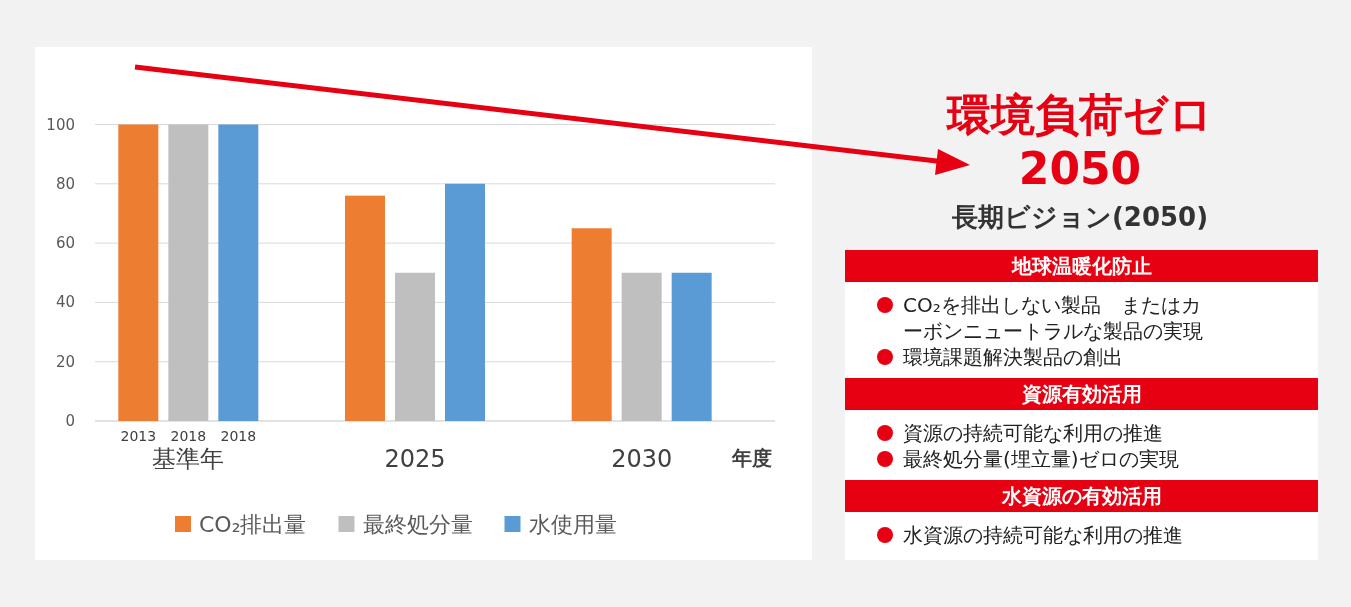 The image size is (1351, 607). I want to click on x-tick-label: 2030, so click(642, 459).